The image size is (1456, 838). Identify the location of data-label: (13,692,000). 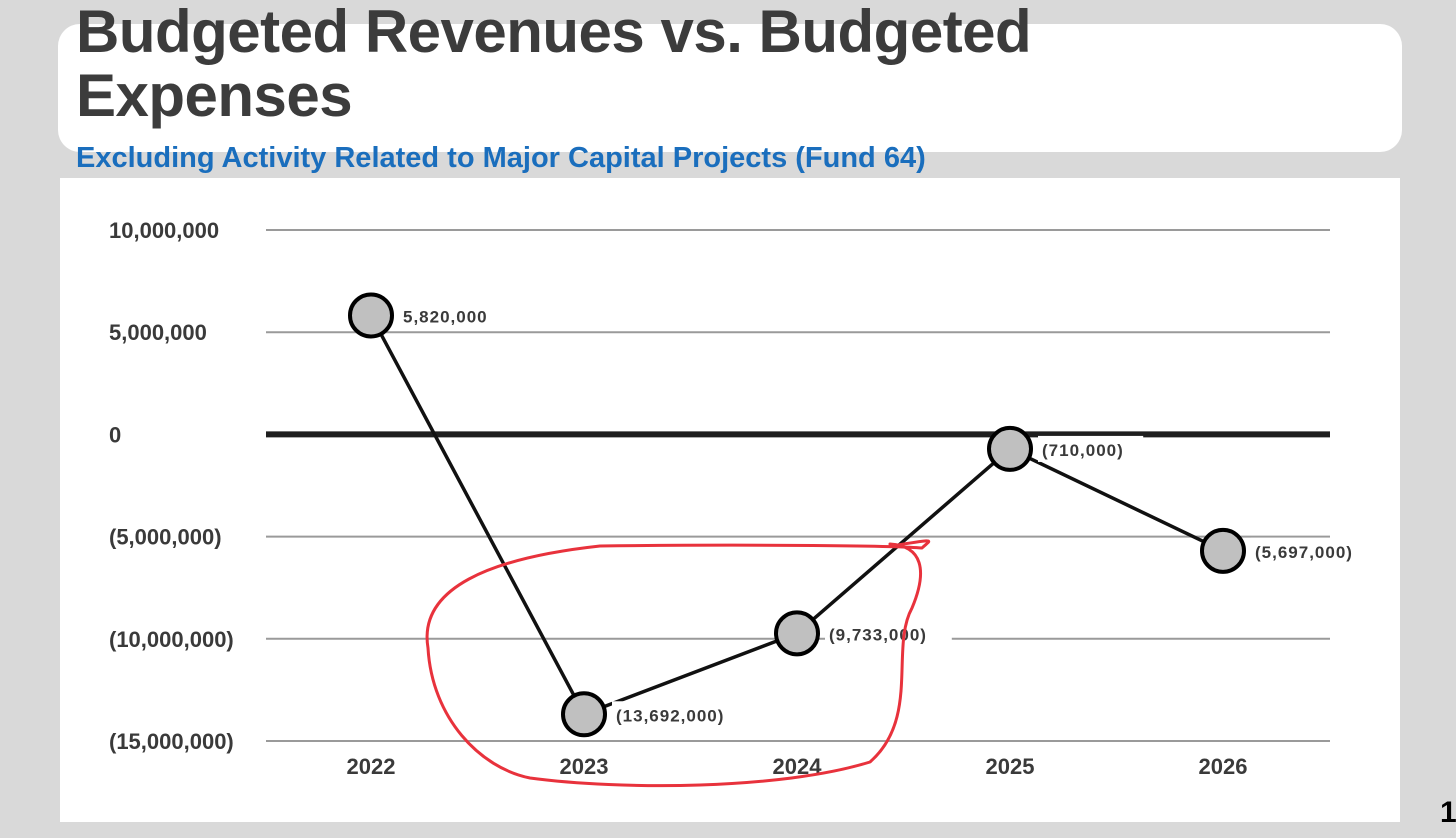
(670, 715).